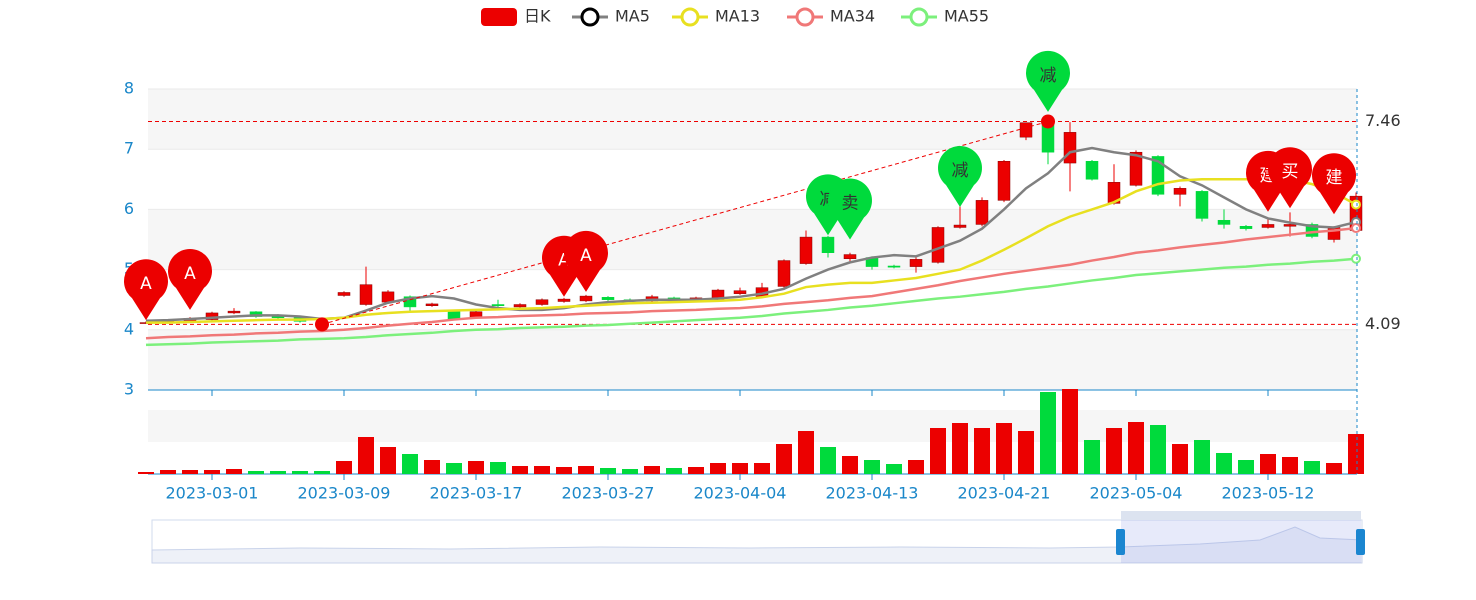 Image resolution: width=1476 pixels, height=600 pixels. What do you see at coordinates (608, 493) in the screenshot?
I see `x-tick-label: 2023-03-27` at bounding box center [608, 493].